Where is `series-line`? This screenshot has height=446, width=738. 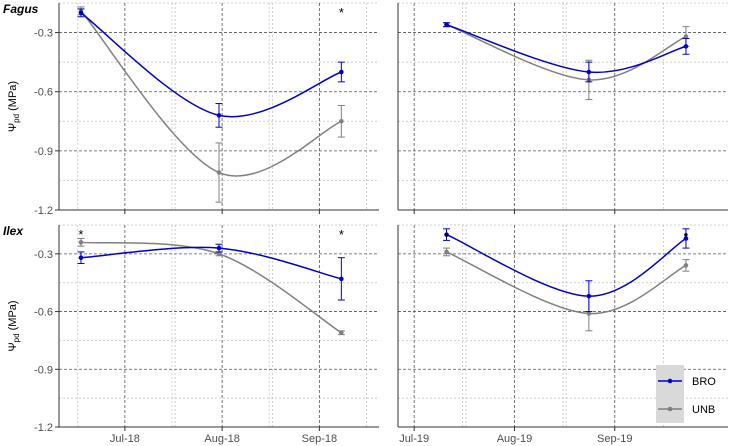
series-line is located at coordinates (211, 287).